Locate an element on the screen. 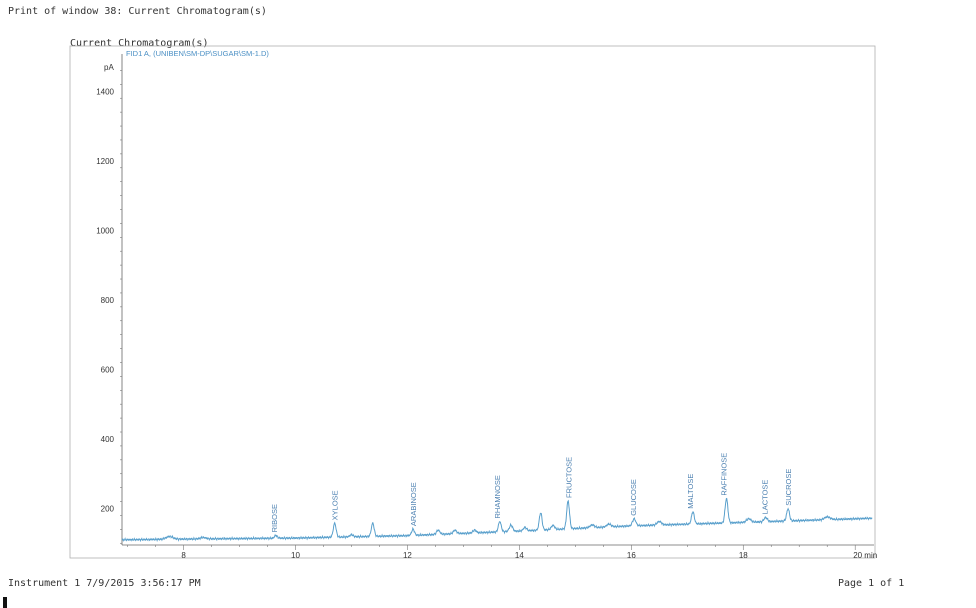  peak-label: XYLOSE is located at coordinates (335, 505).